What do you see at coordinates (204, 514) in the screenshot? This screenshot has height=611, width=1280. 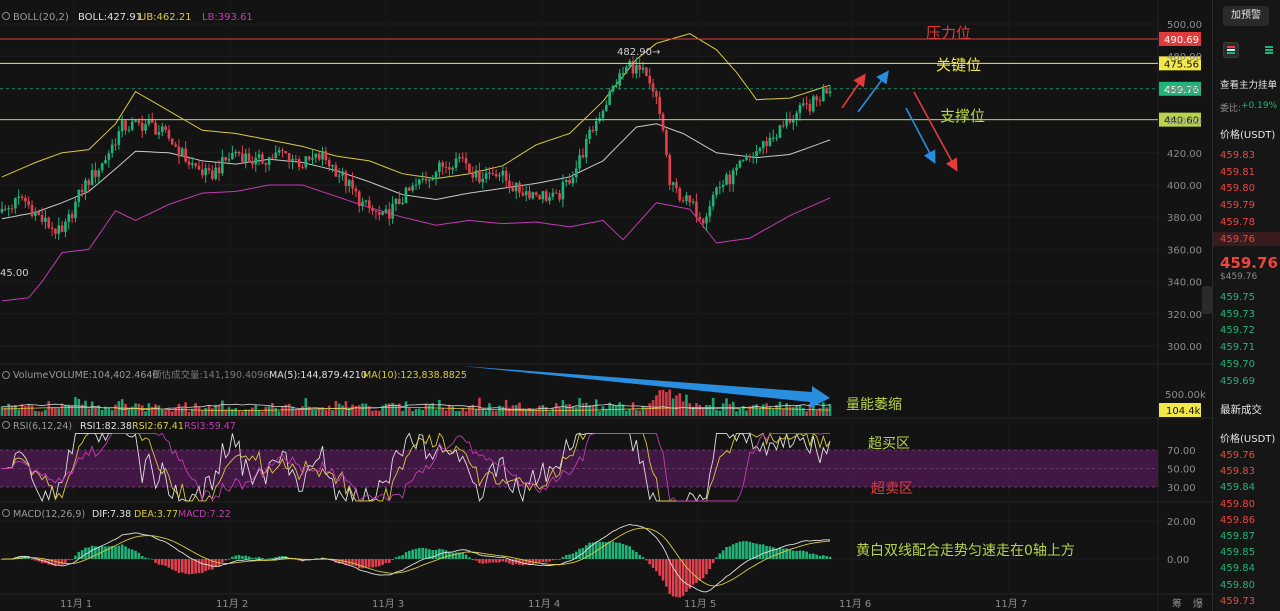 I see `macd-hist-value: MACD:7.22` at bounding box center [204, 514].